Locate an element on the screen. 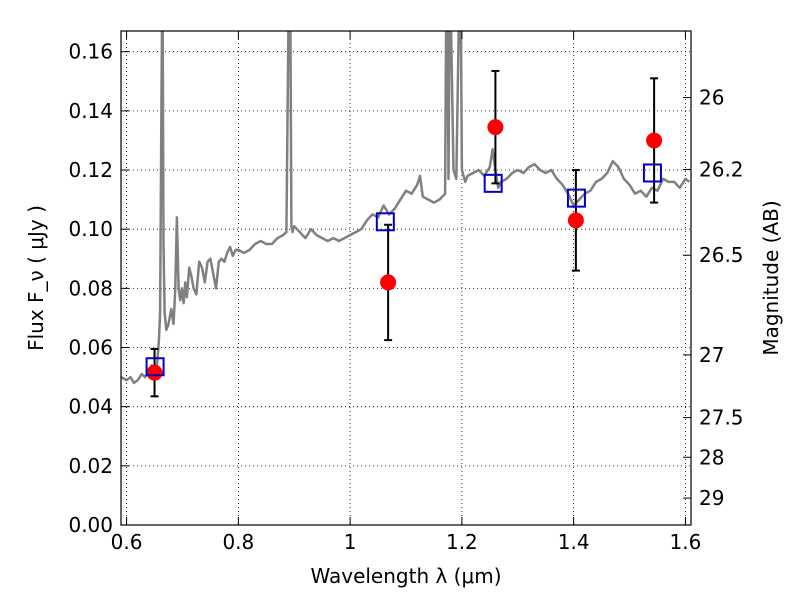 The image size is (800, 600). x-tick-label: 1.2 is located at coordinates (462, 542).